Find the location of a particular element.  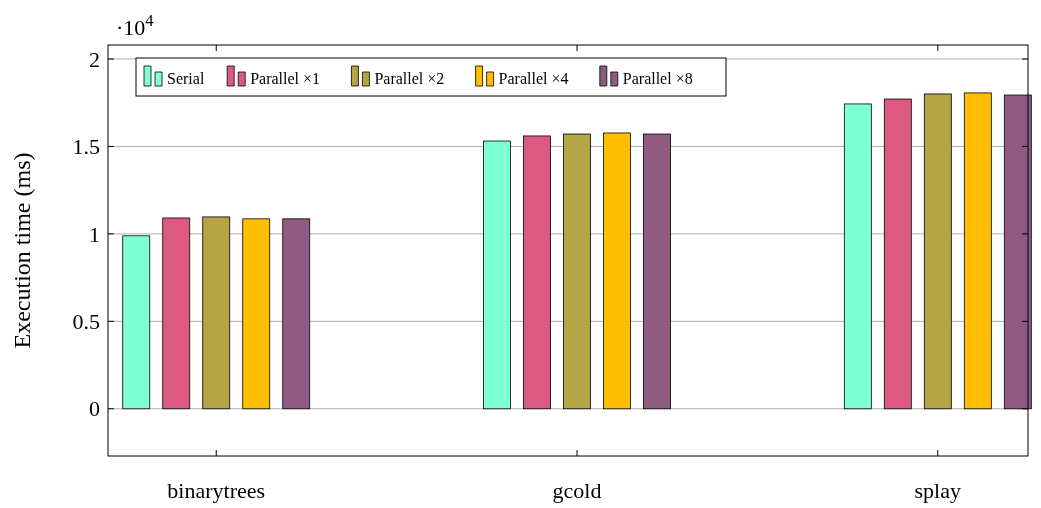

y-tick-label: 2 is located at coordinates (94, 59).